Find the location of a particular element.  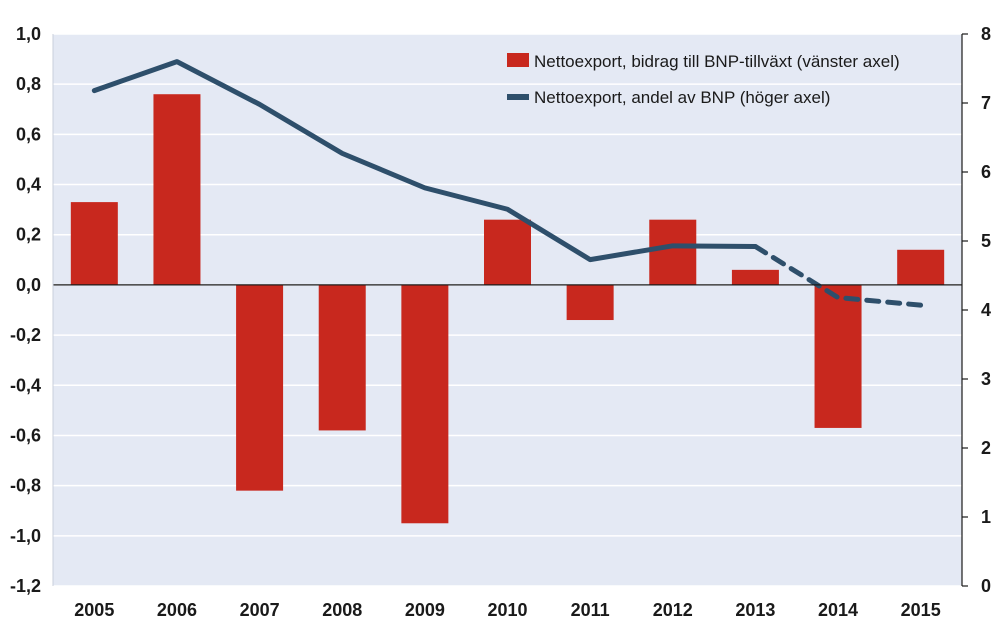

right-tick-label: 2 is located at coordinates (986, 448).